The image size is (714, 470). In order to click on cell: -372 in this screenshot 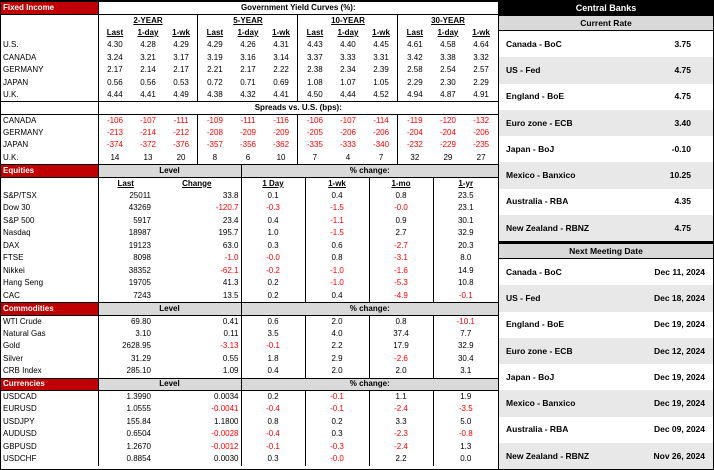, I will do `click(147, 145)`.